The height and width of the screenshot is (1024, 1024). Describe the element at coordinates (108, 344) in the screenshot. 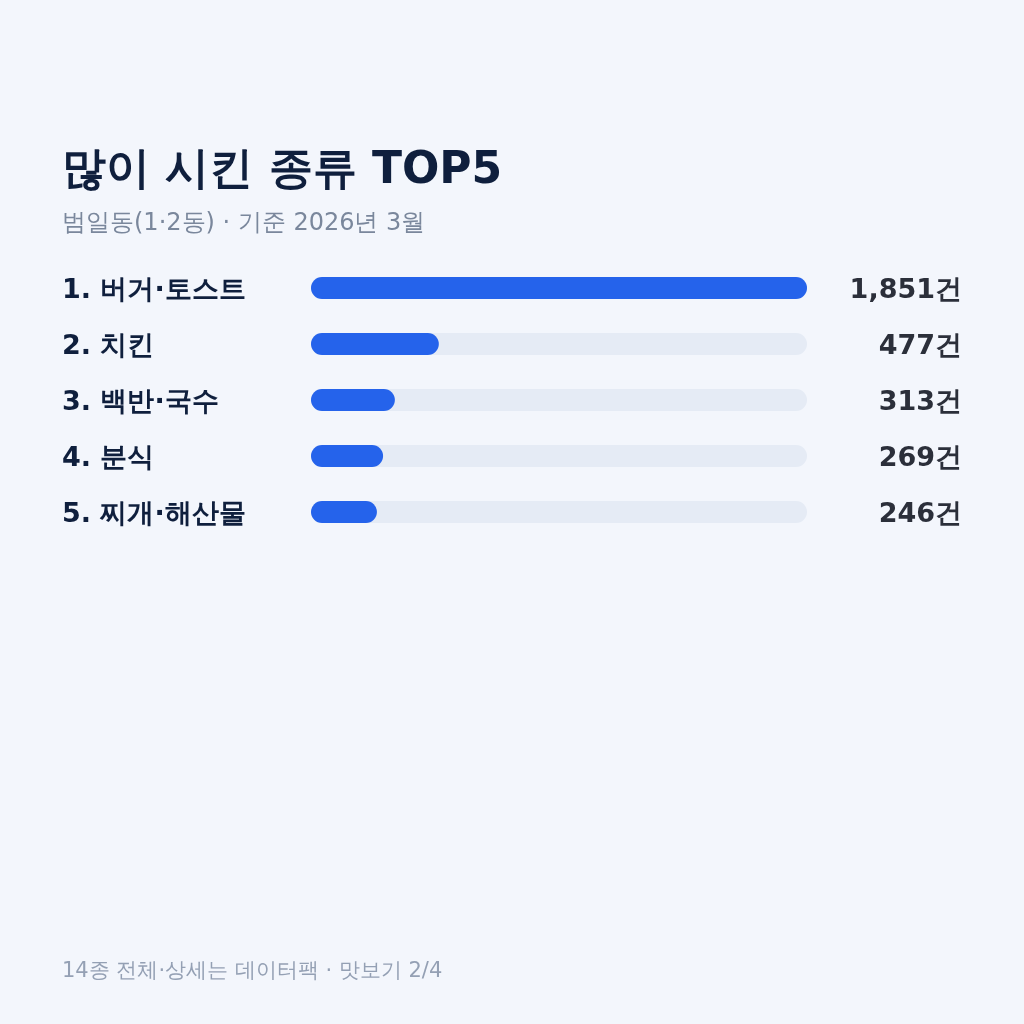

I see `y-tick-label: 2. 치킨` at that location.